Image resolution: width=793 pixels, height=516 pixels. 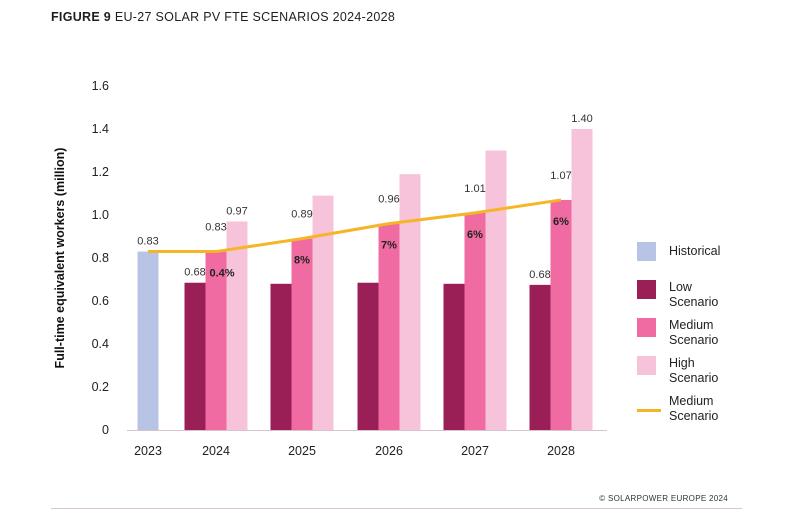 I want to click on legend-label: Low Scenario, so click(x=709, y=295).